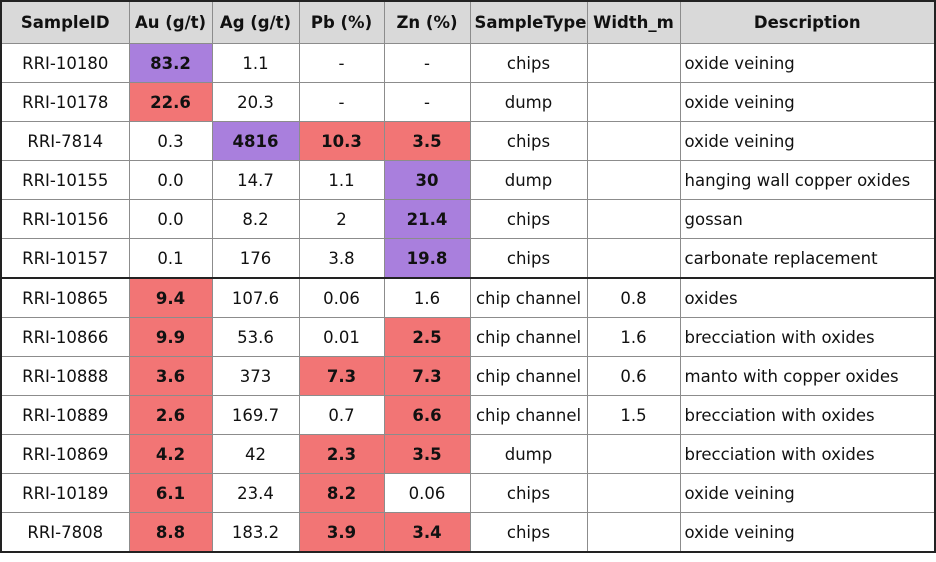 The height and width of the screenshot is (562, 936). Describe the element at coordinates (341, 180) in the screenshot. I see `cell-pb: 1.1` at that location.